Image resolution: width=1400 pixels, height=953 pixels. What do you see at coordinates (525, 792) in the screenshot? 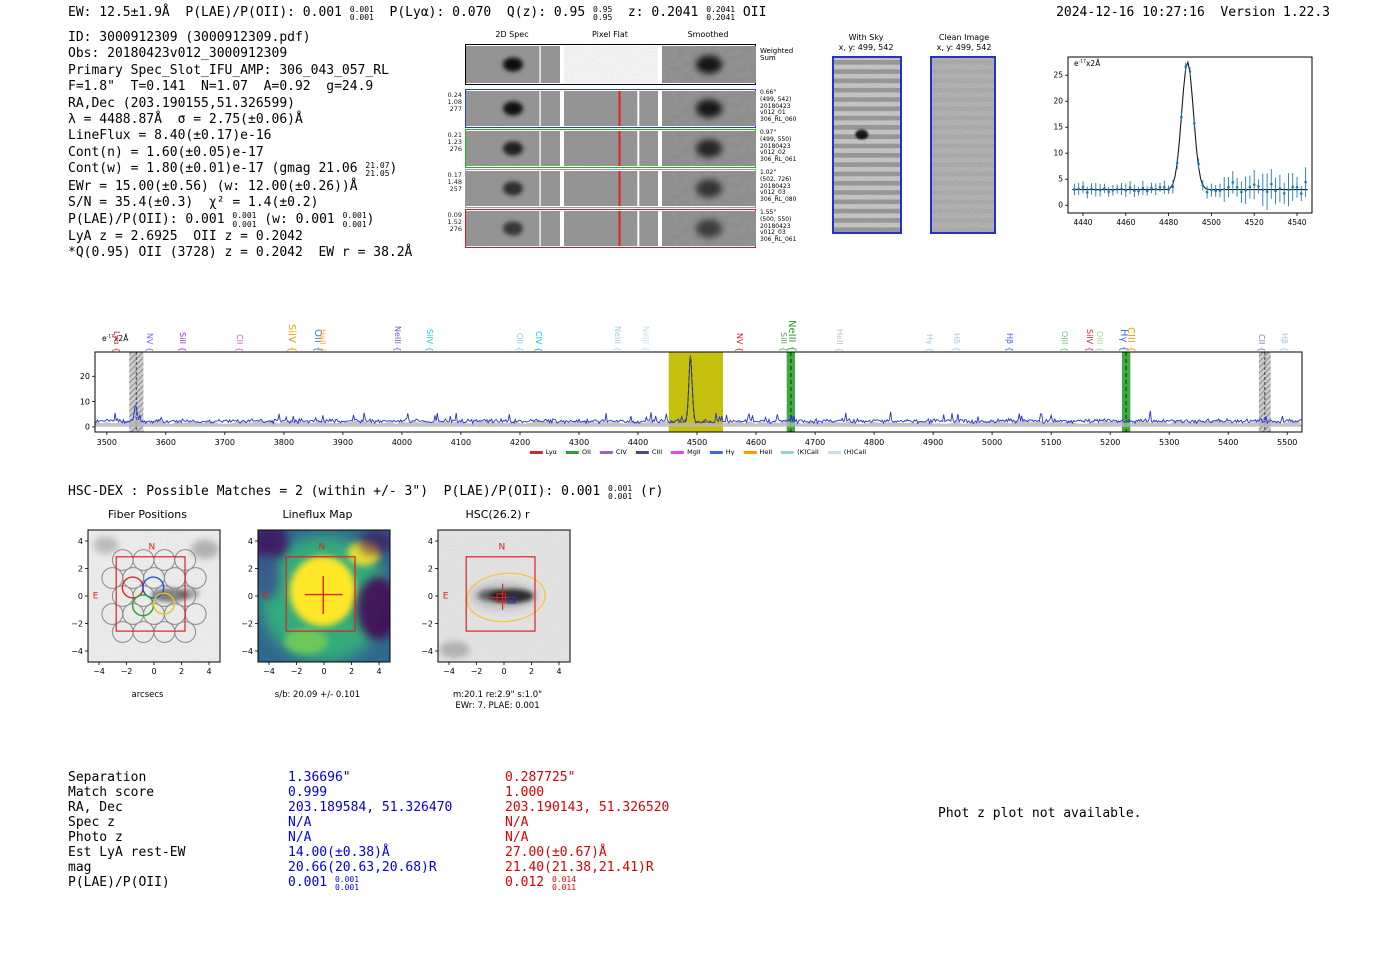
I see `match-value-b: 1.000` at bounding box center [525, 792].